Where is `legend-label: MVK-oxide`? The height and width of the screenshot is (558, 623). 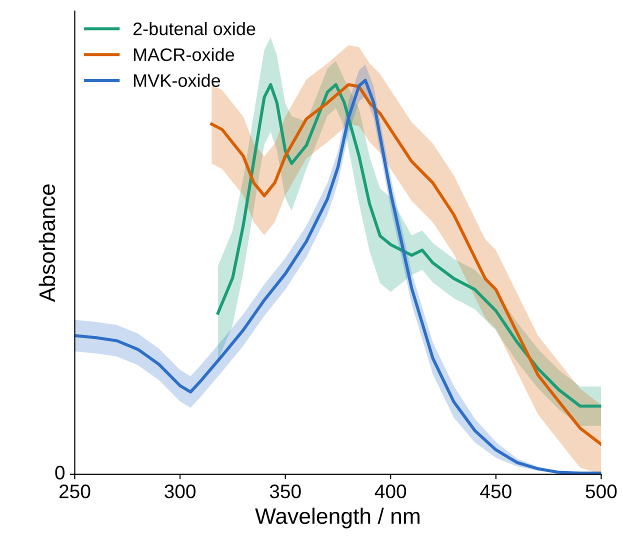
legend-label: MVK-oxide is located at coordinates (177, 80).